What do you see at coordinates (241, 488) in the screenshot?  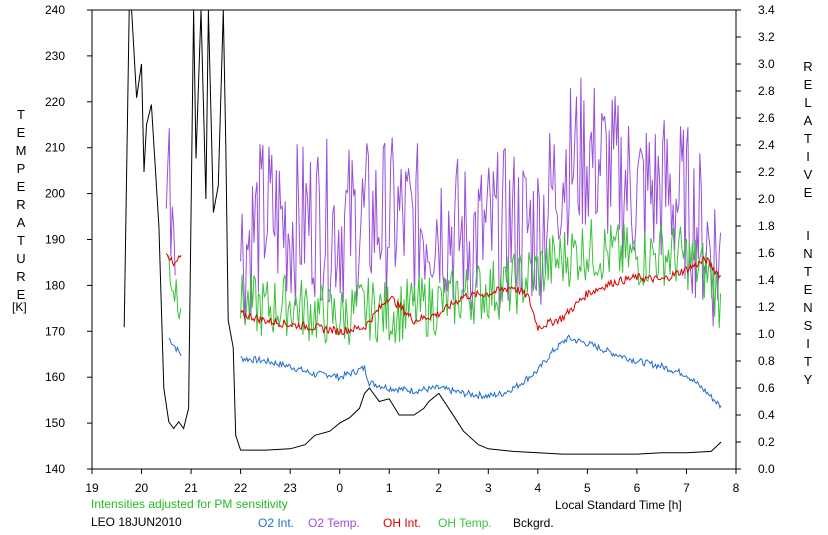 I see `x-tick-label: 22` at bounding box center [241, 488].